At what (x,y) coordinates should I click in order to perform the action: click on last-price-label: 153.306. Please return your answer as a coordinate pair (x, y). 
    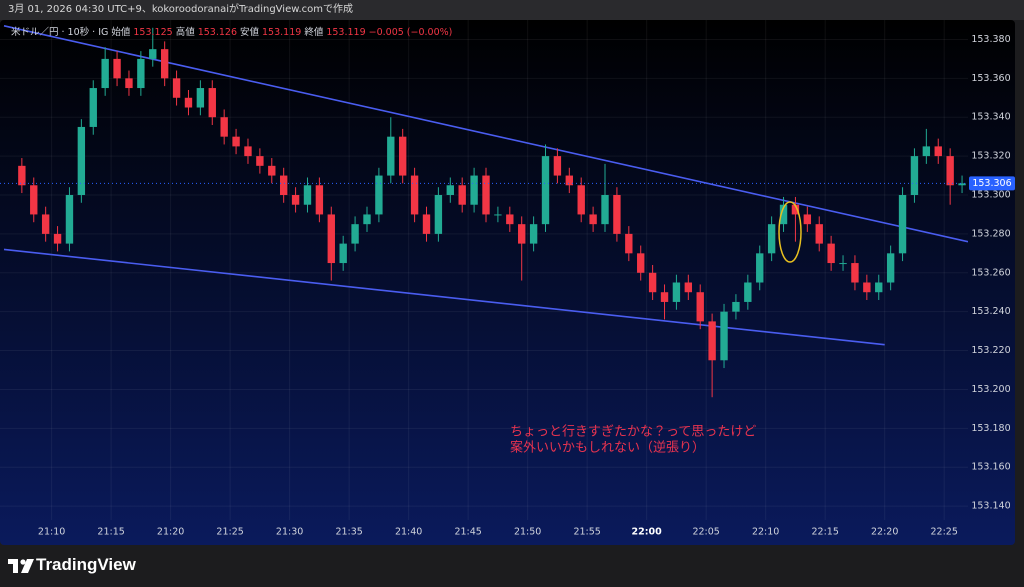
    Looking at the image, I should click on (991, 183).